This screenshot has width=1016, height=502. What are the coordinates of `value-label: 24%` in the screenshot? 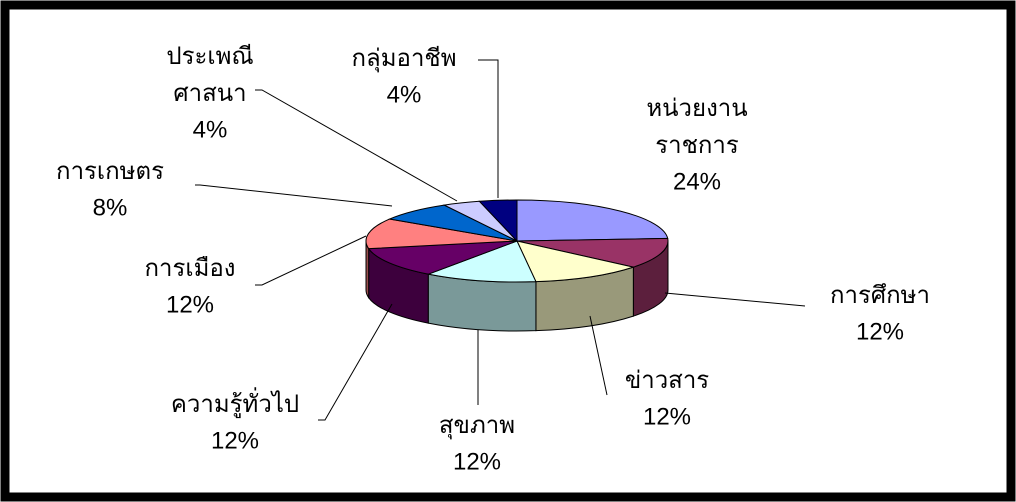 It's located at (697, 181).